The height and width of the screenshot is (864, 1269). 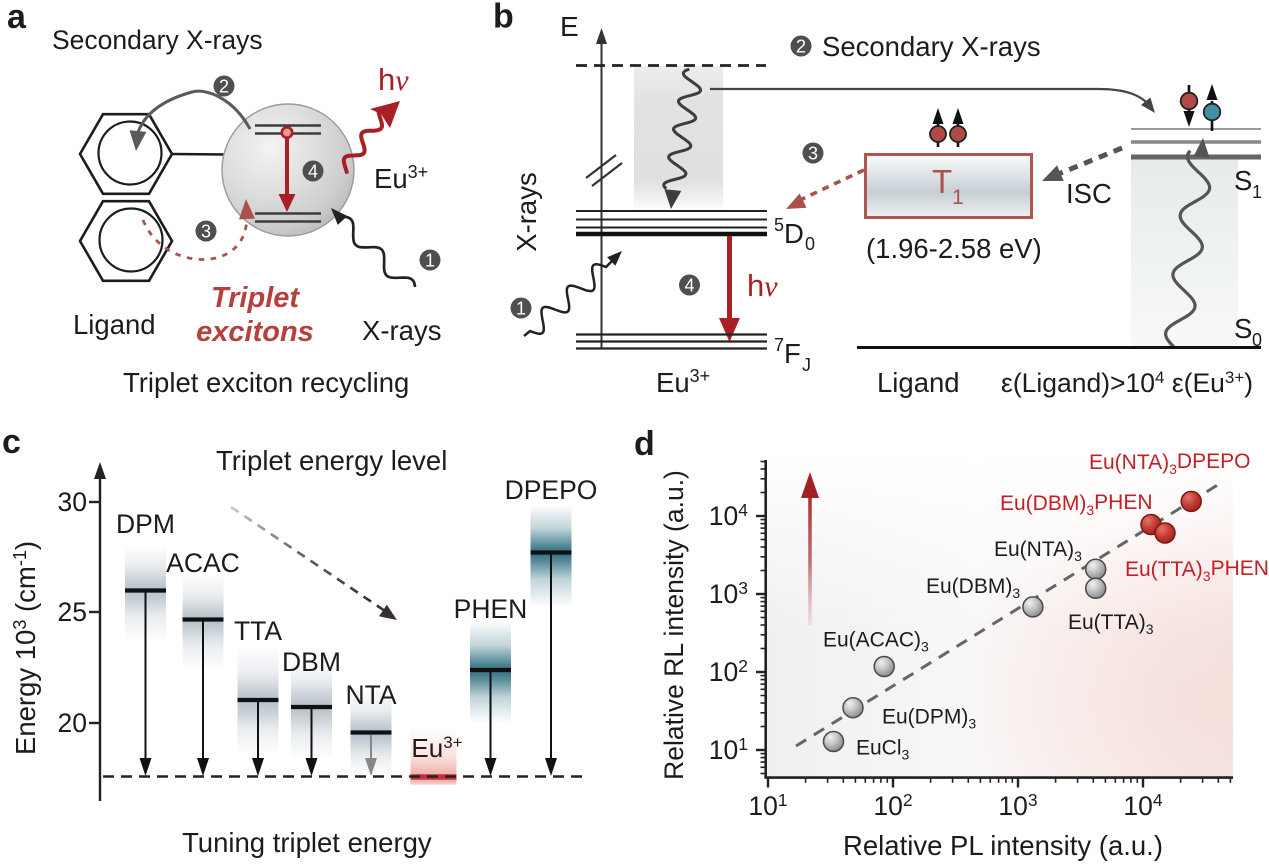 What do you see at coordinates (779, 225) in the screenshot?
I see `svg-text: 5` at bounding box center [779, 225].